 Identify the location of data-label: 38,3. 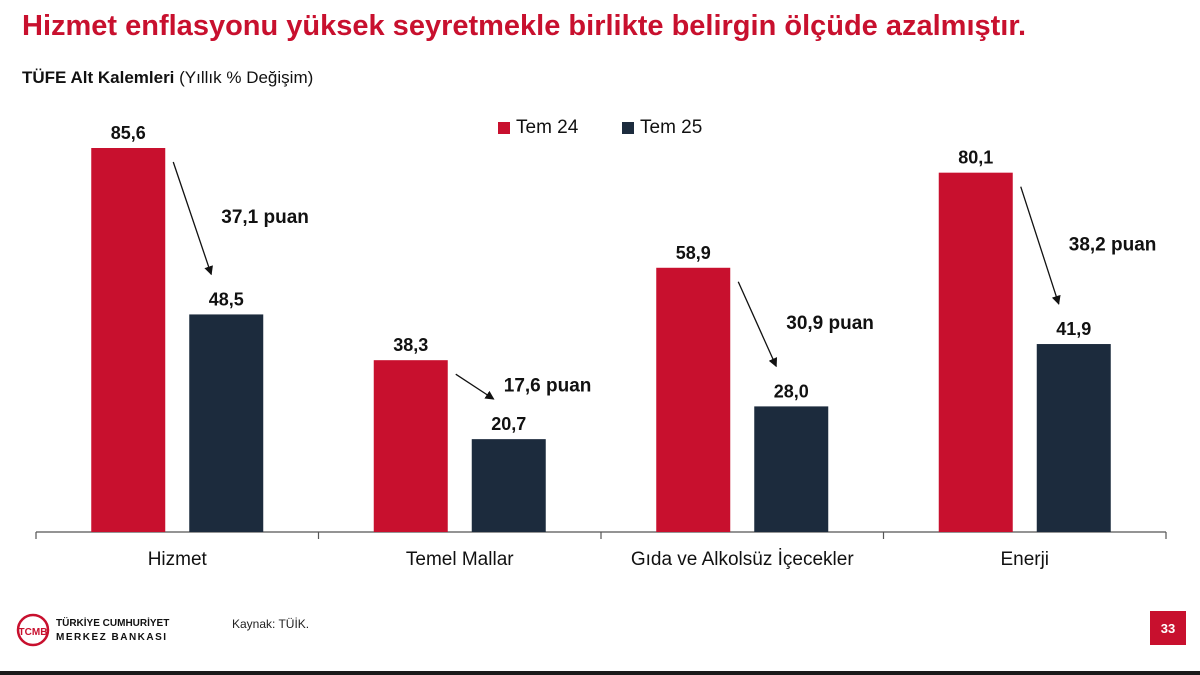
(410, 345).